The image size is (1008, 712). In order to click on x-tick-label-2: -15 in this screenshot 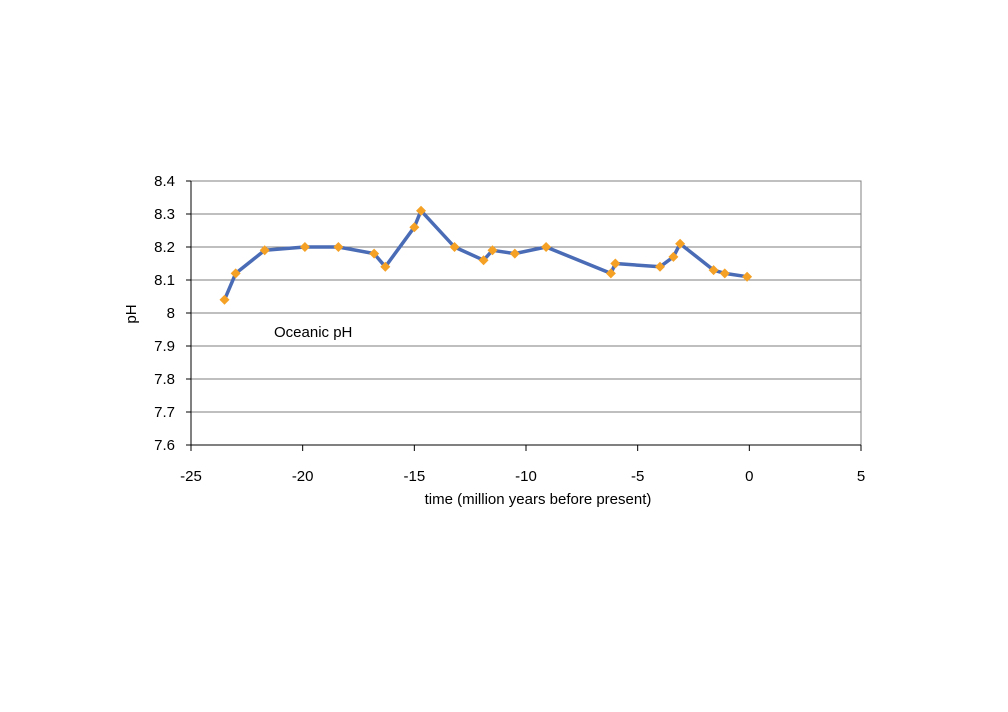, I will do `click(414, 476)`.